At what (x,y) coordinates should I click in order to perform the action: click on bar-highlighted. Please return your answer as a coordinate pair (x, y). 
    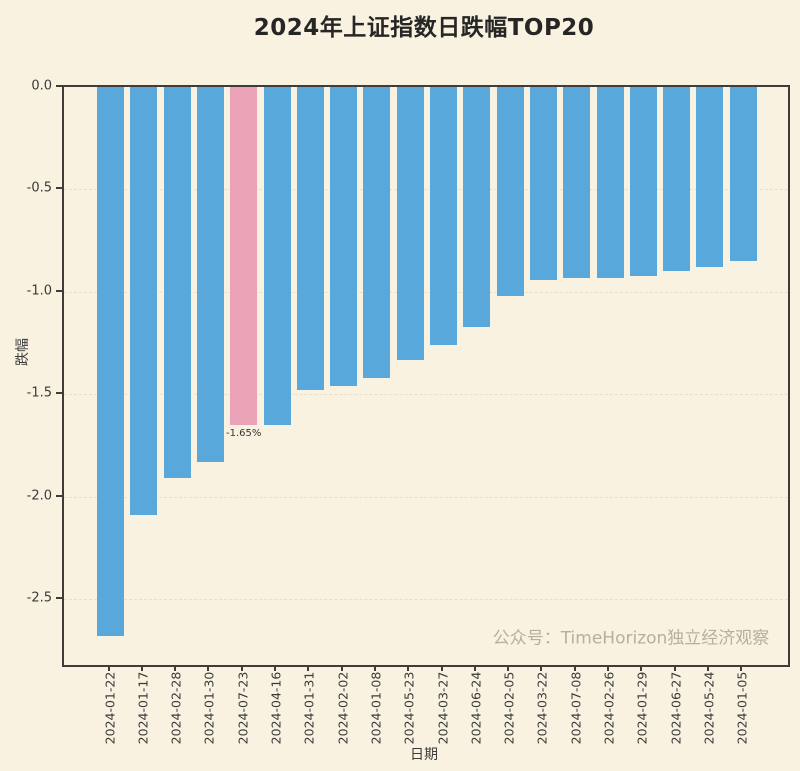
    Looking at the image, I should click on (244, 256).